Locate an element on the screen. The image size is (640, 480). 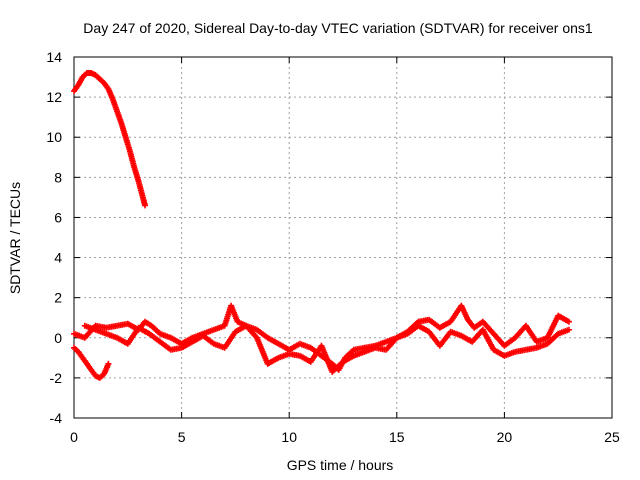
x-tick-label: 5 is located at coordinates (182, 437).